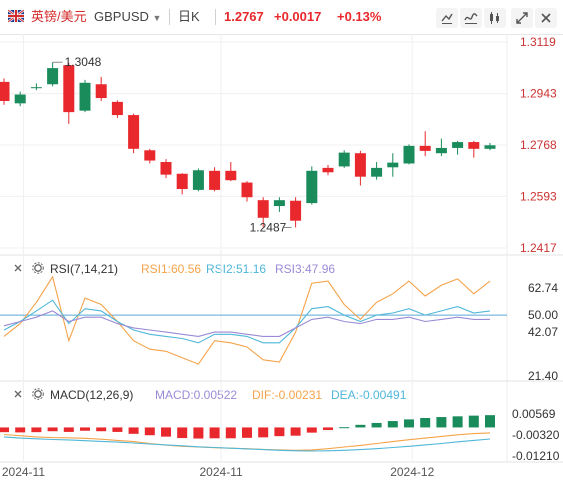 This screenshot has height=485, width=563. Describe the element at coordinates (536, 435) in the screenshot. I see `macd-tick-label: -0.00320` at that location.